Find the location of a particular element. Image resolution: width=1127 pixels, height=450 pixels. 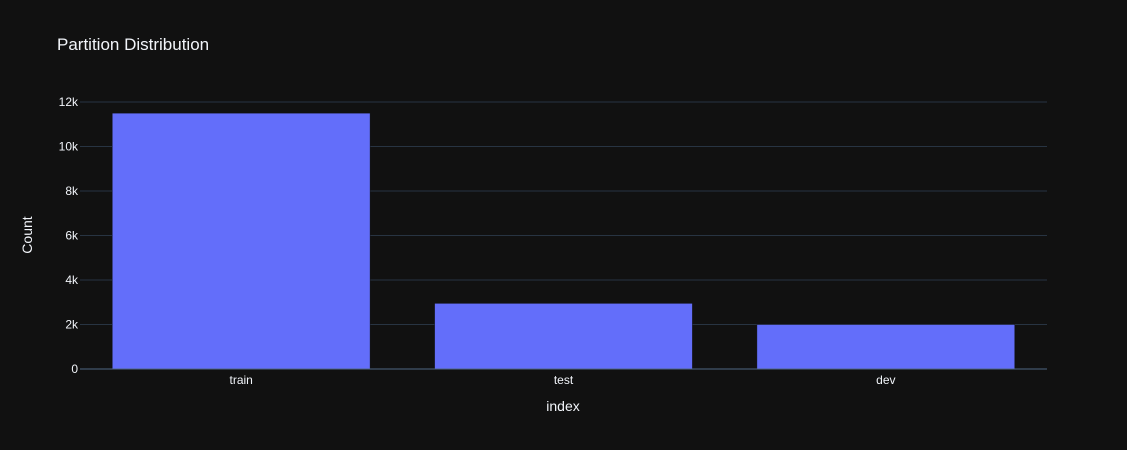

y-tick-label: 2k is located at coordinates (72, 325).